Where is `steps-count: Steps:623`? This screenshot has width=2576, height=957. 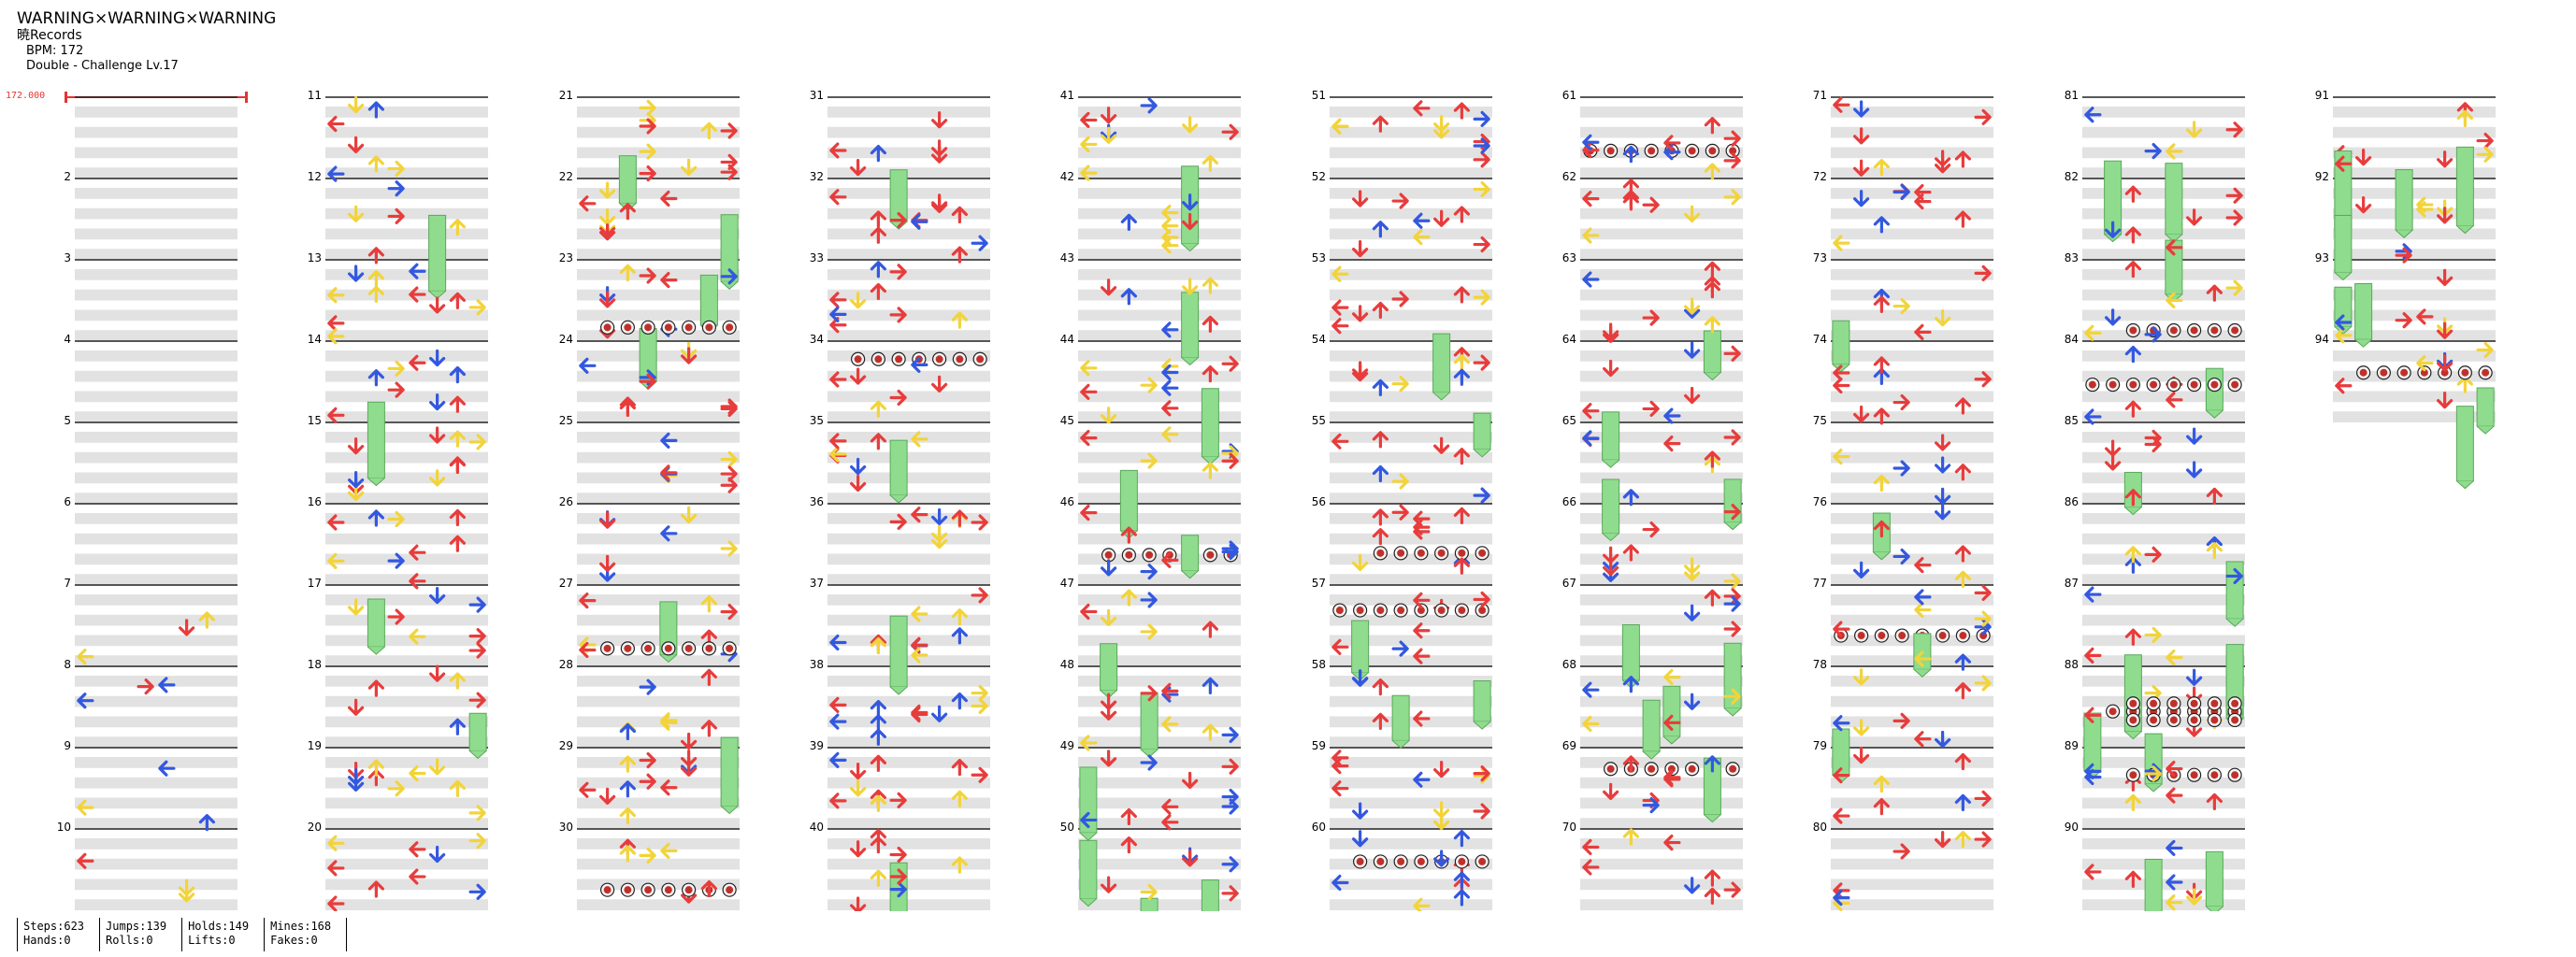
steps-count: Steps:623 is located at coordinates (54, 927).